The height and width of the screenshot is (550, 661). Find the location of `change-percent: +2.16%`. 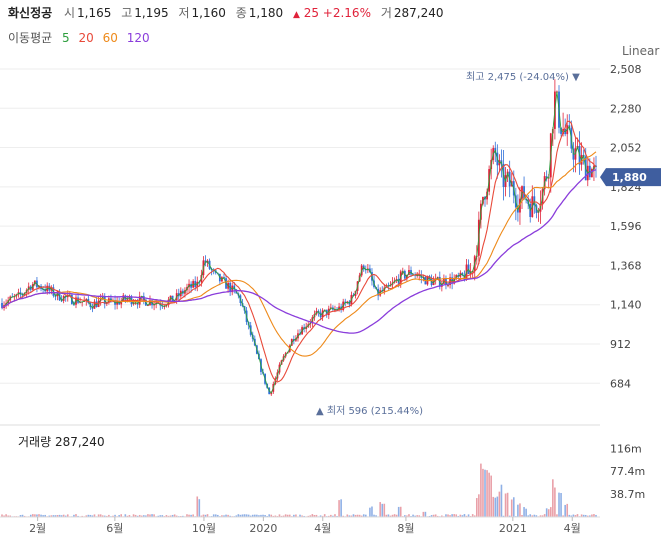

change-percent: +2.16% is located at coordinates (346, 13).